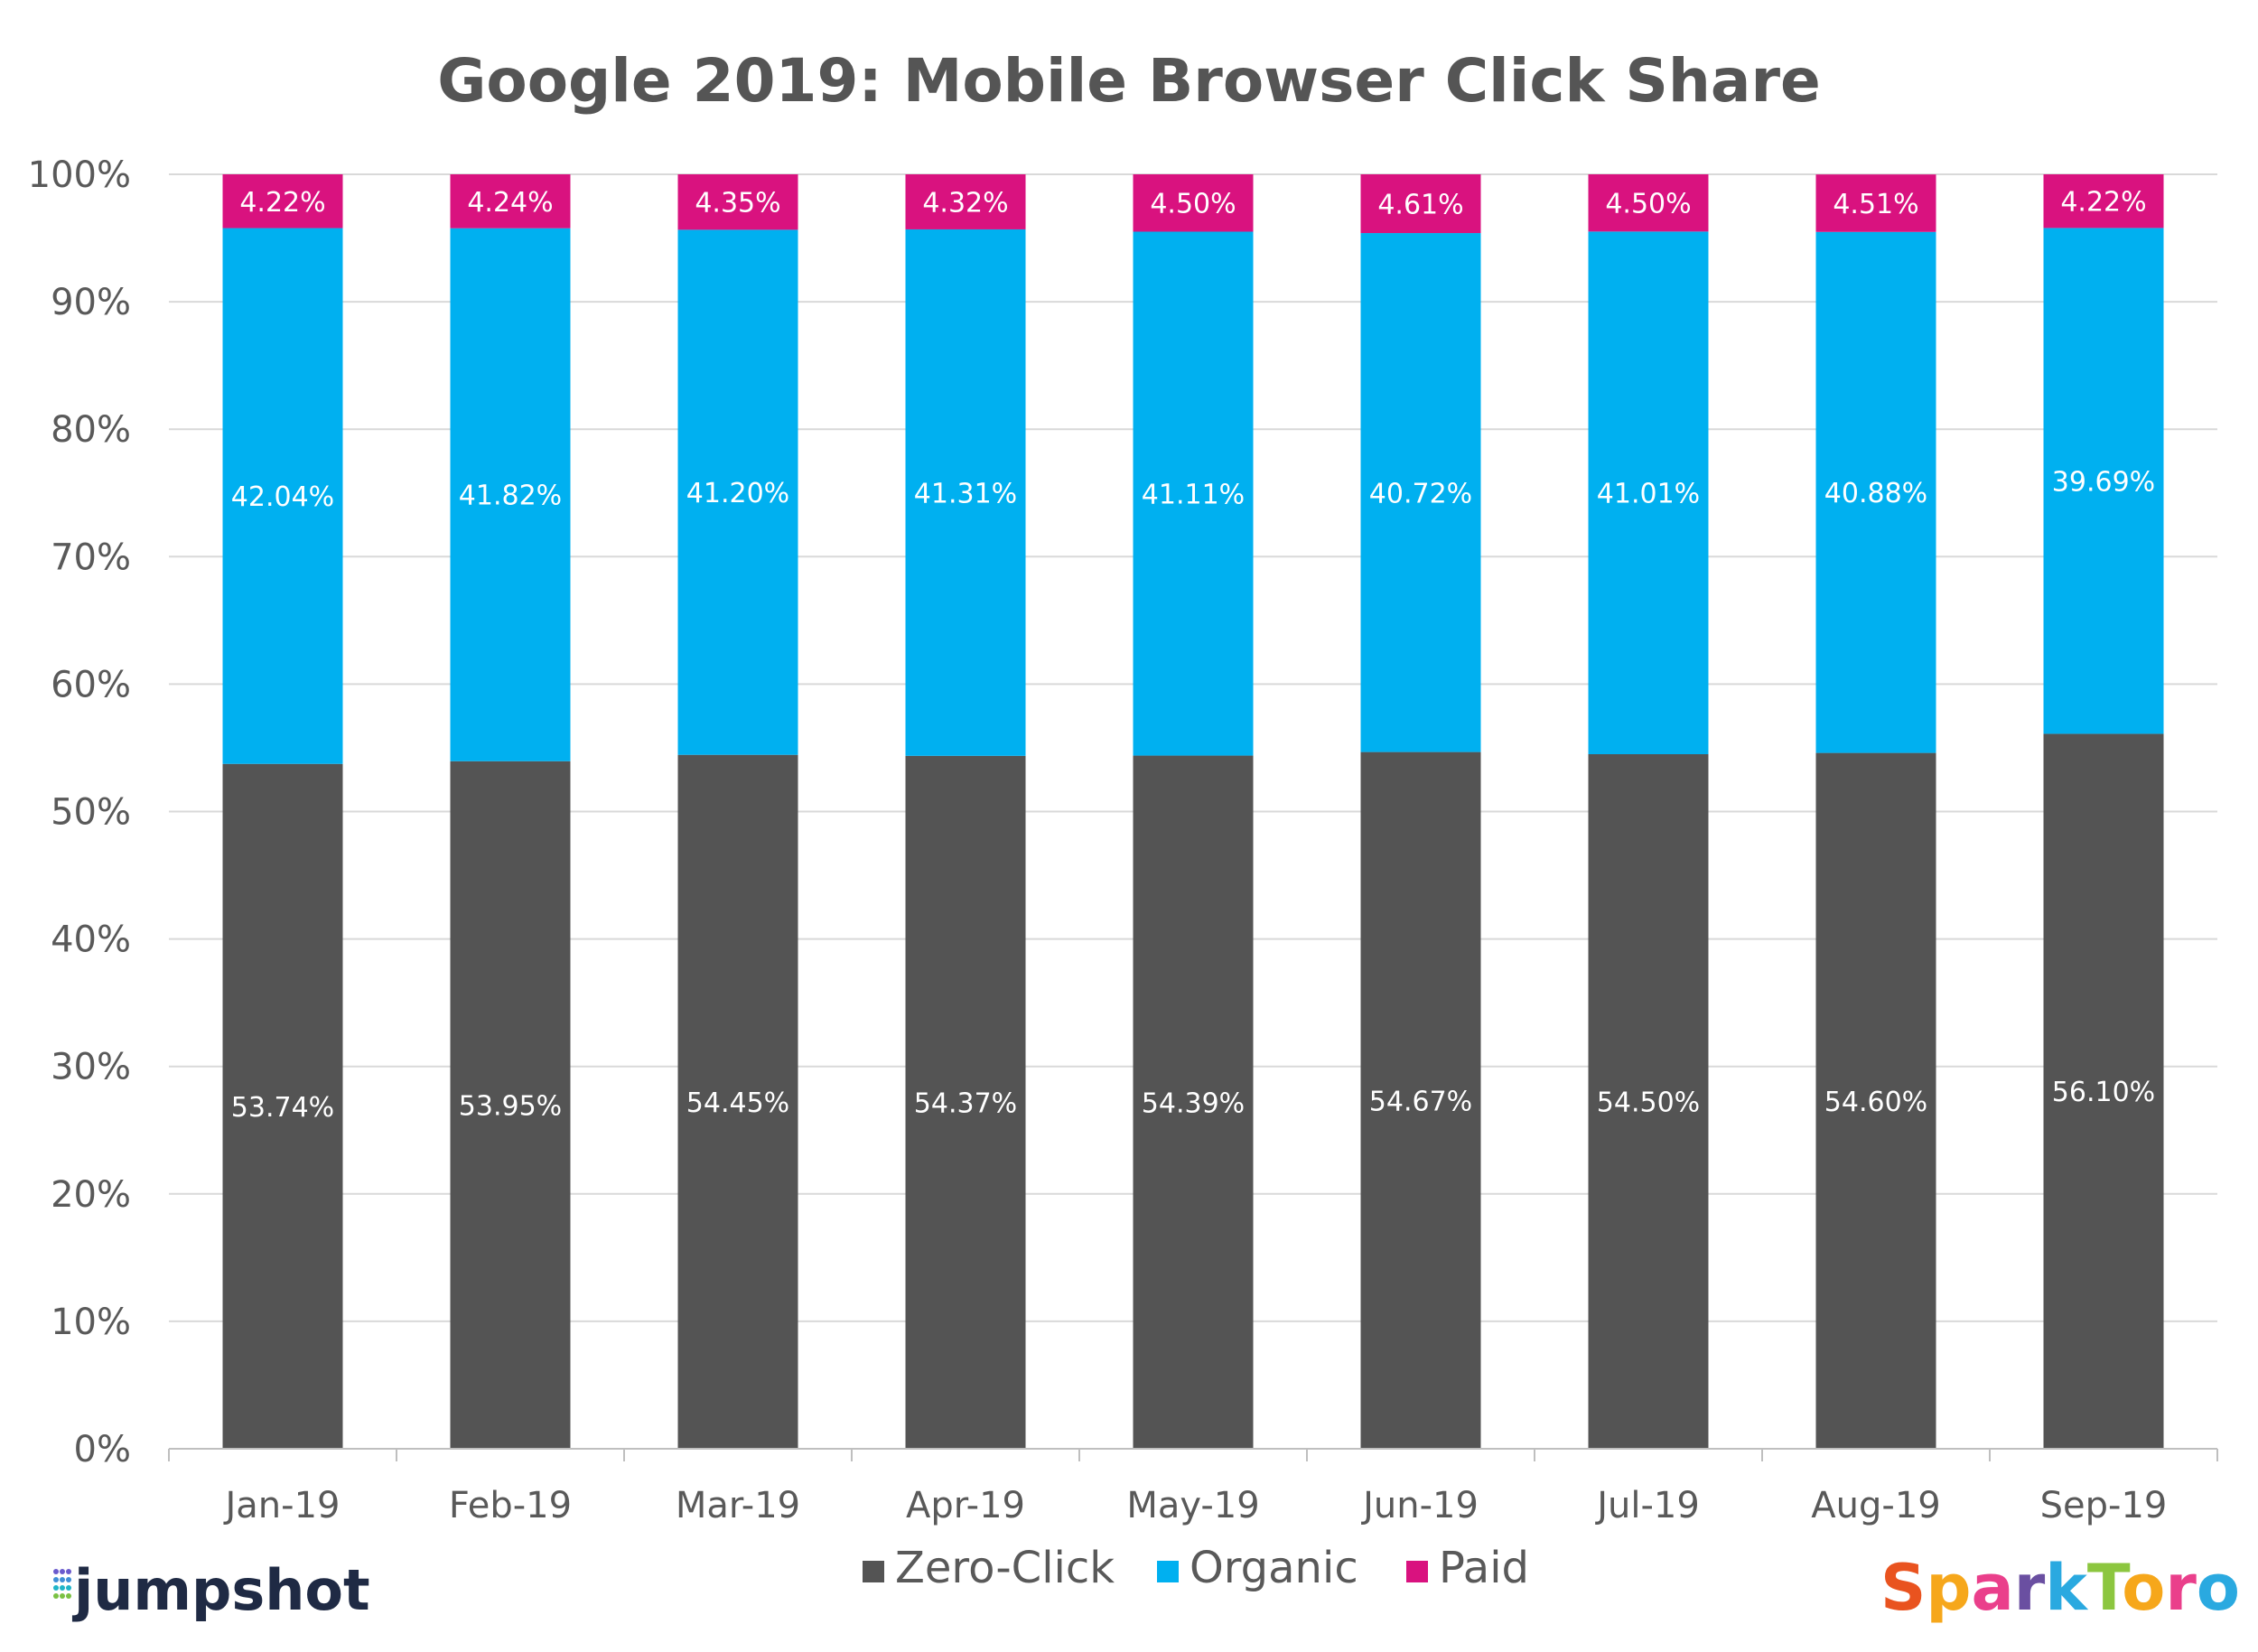 This screenshot has width=2258, height=1652. I want to click on data-label: 40.72%, so click(1420, 493).